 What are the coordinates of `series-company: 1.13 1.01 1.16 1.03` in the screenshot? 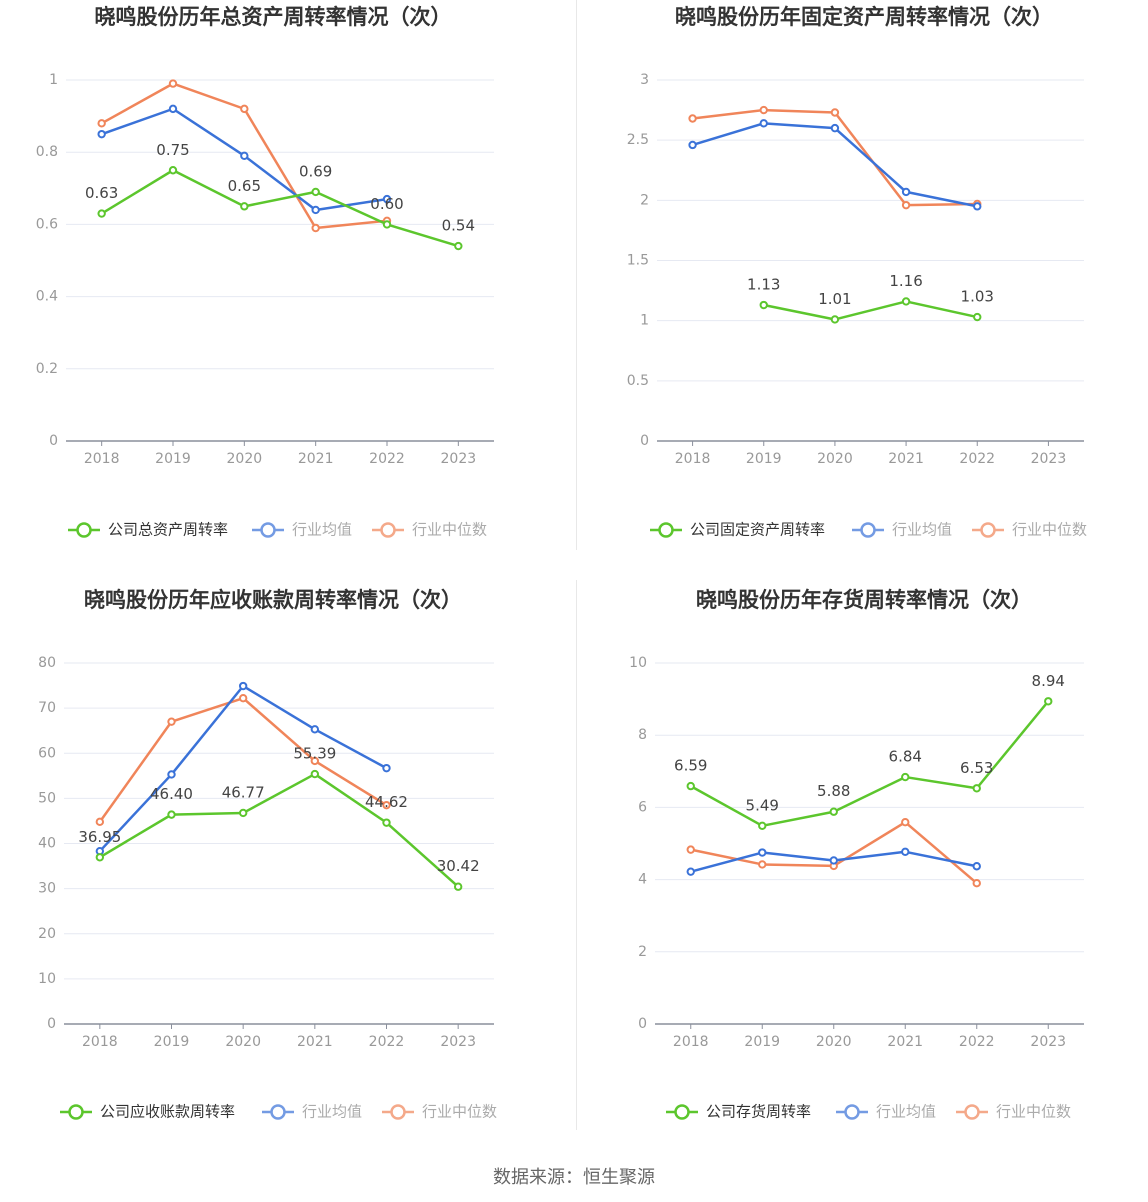 It's located at (870, 298).